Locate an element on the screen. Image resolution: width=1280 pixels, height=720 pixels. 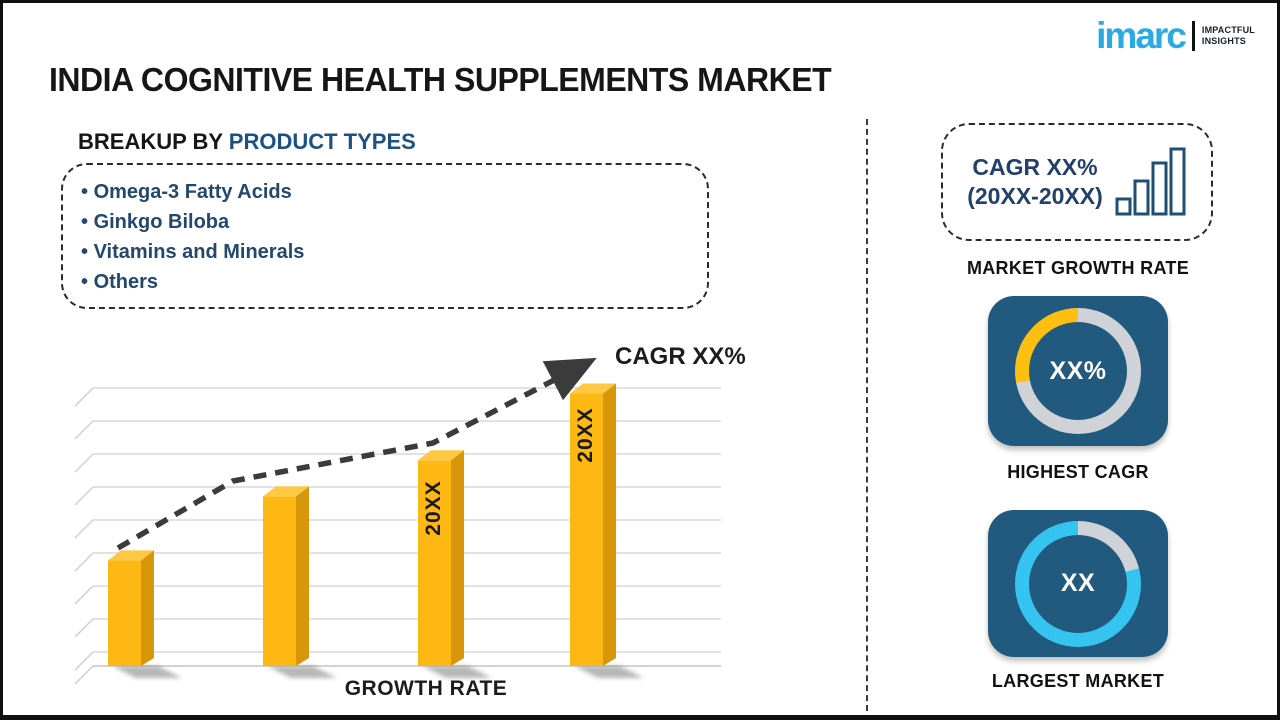
breakup-heading: BREAKUP BY PRODUCT TYPES is located at coordinates (247, 142).